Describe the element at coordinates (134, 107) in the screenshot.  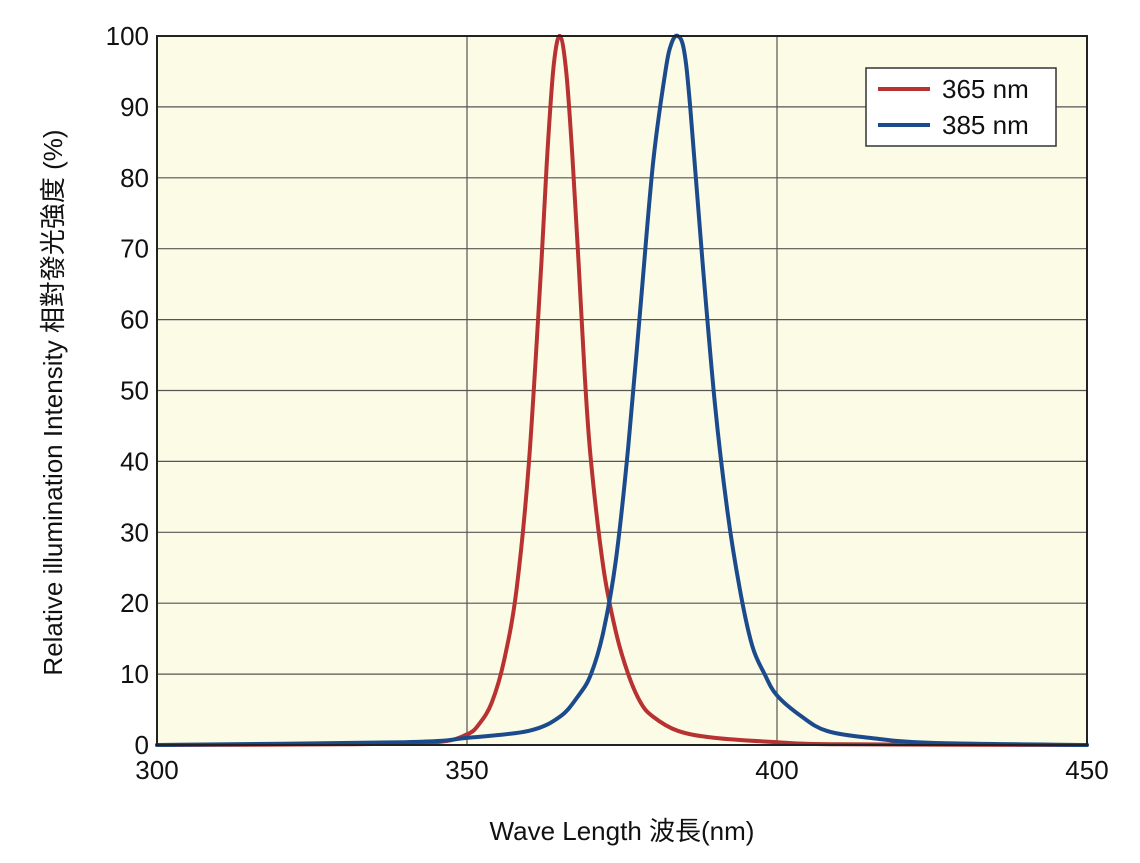
I see `y-tick-label: 90` at that location.